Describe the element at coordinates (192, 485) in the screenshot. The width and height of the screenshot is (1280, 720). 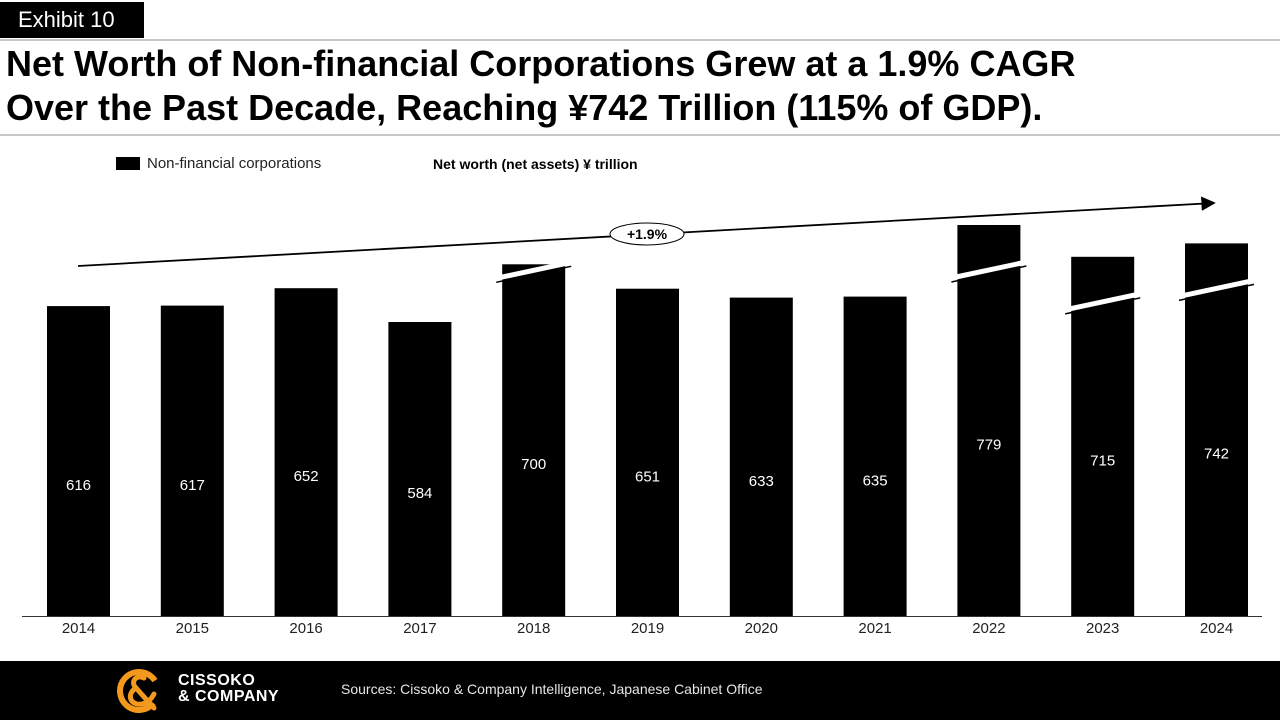
I see `value-label-2015: 617` at that location.